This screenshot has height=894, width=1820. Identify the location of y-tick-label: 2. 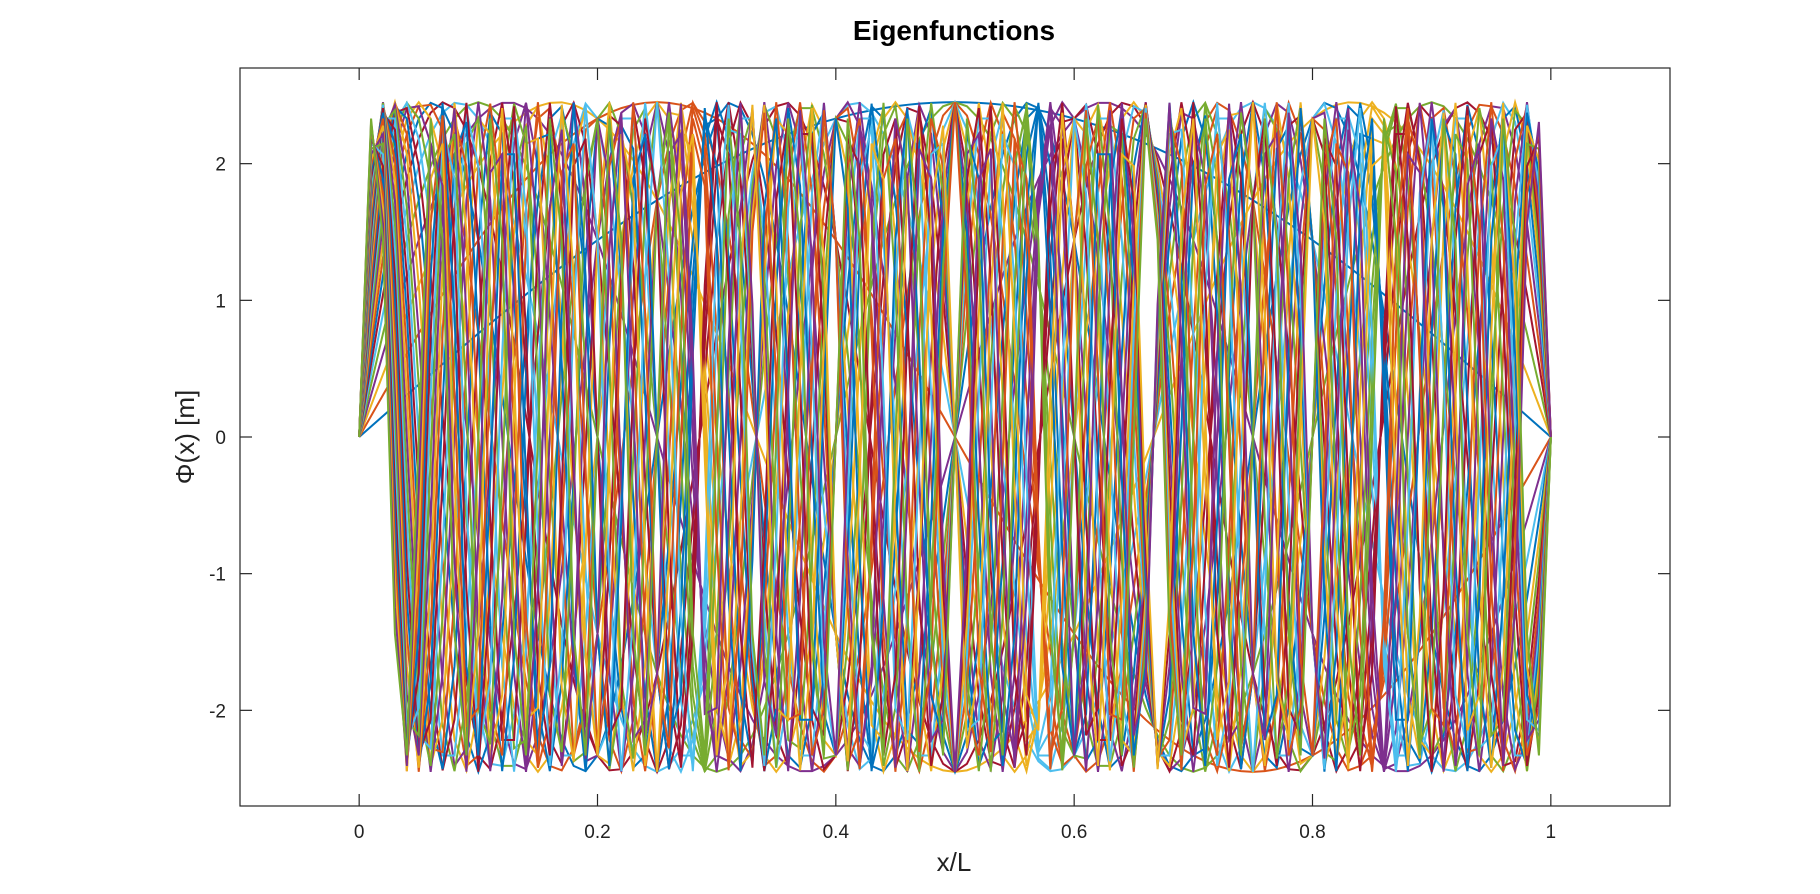
(220, 165).